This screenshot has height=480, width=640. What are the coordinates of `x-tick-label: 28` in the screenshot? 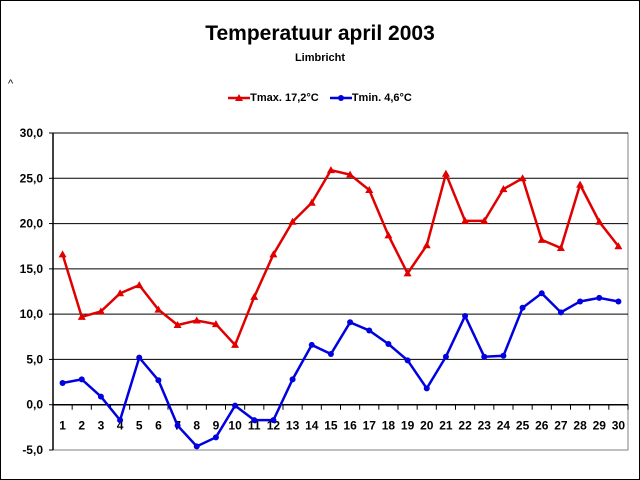 It's located at (580, 426).